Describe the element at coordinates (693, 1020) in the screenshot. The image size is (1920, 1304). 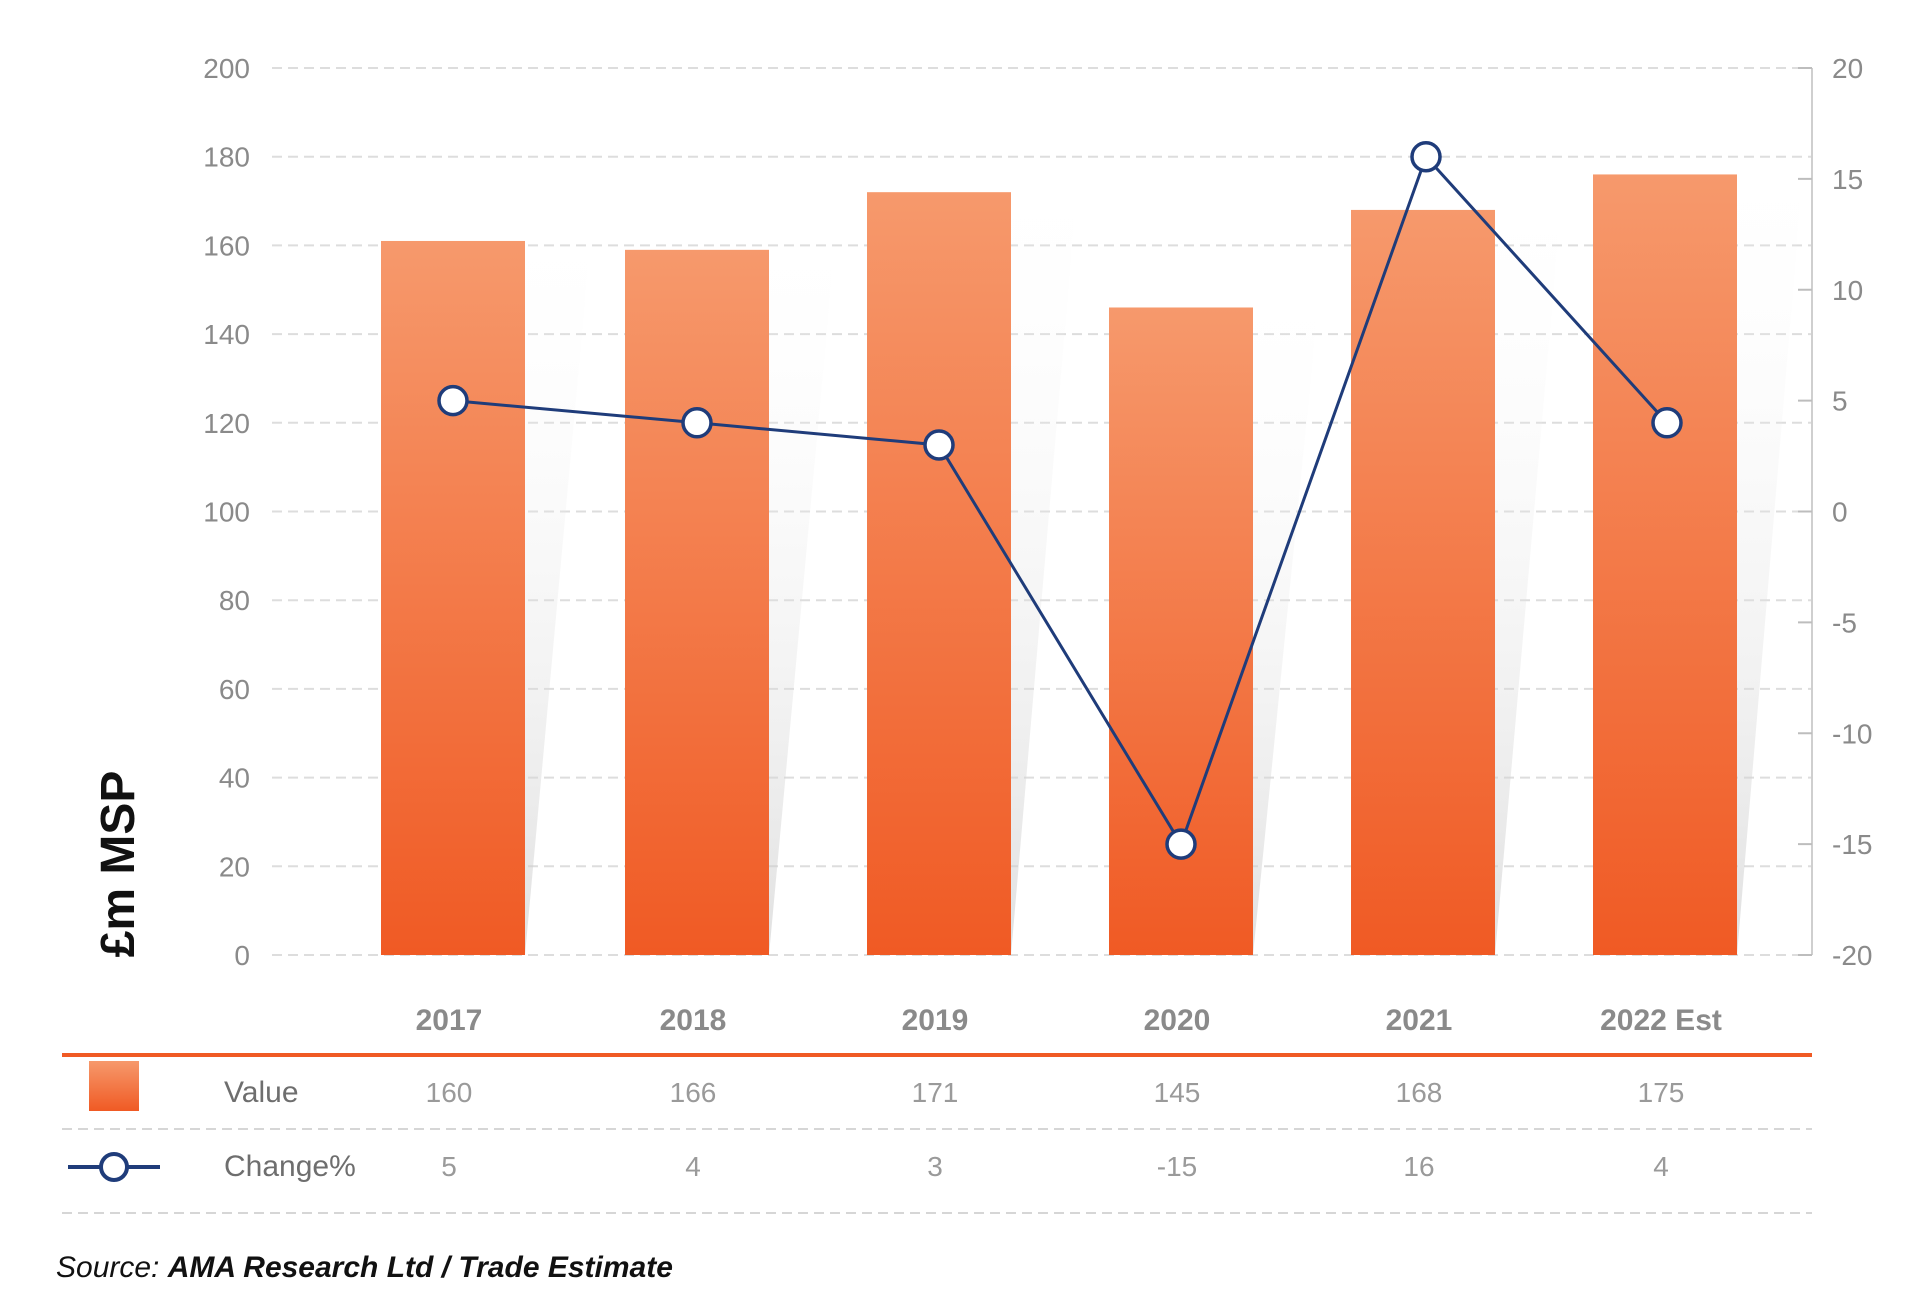
I see `x-tick-label: 2018` at that location.